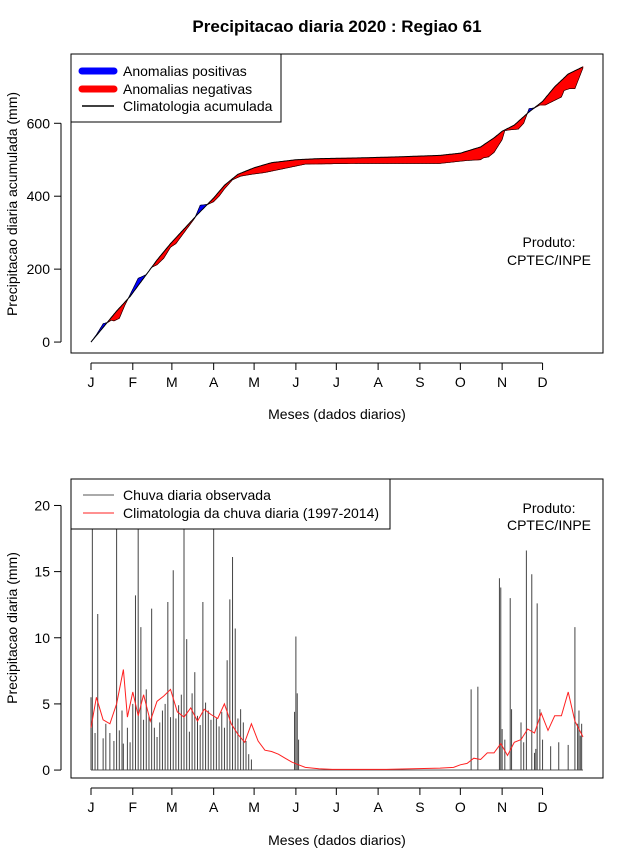 The height and width of the screenshot is (850, 640). I want to click on y-axis-label: Precipitacao diaria acumulada (mm), so click(12, 204).